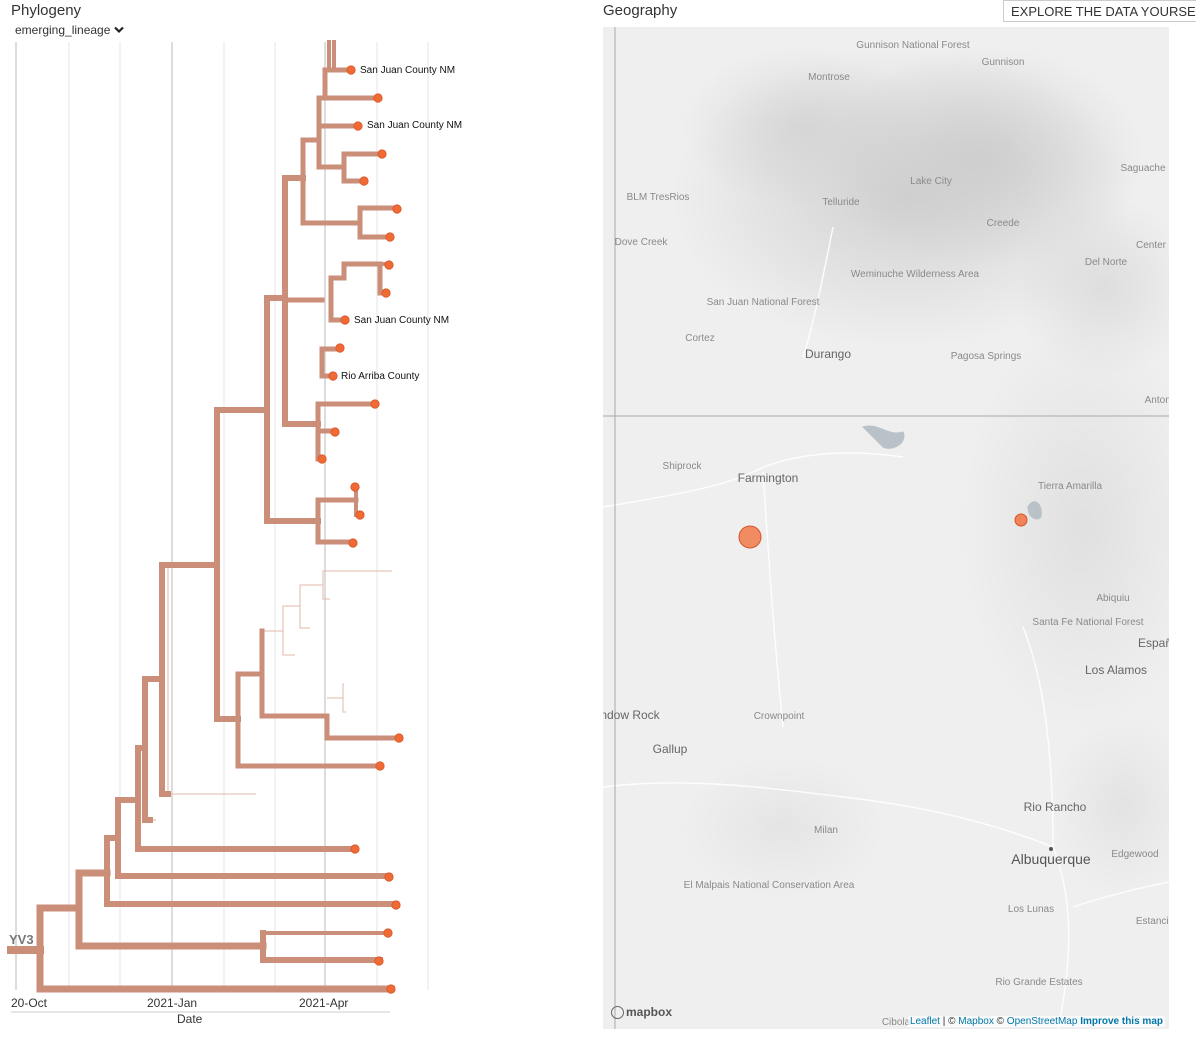 This screenshot has height=1046, width=1196. I want to click on place-label: Creede, so click(1003, 223).